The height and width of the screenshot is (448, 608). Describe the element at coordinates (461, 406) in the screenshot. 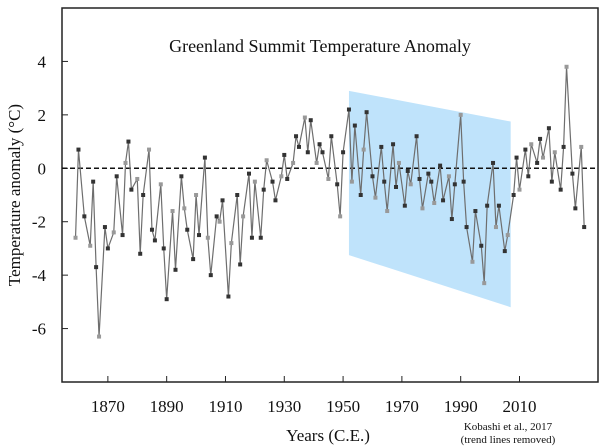

I see `x-tick-label: 1990` at that location.